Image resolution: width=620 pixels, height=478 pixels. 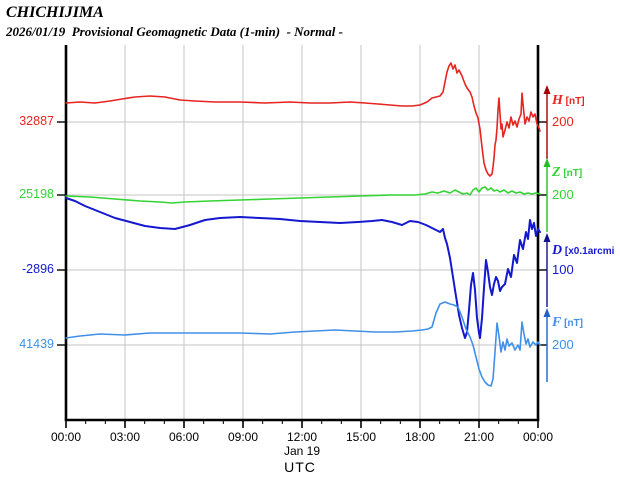 What do you see at coordinates (547, 237) in the screenshot?
I see `d-scale-arrowhead` at bounding box center [547, 237].